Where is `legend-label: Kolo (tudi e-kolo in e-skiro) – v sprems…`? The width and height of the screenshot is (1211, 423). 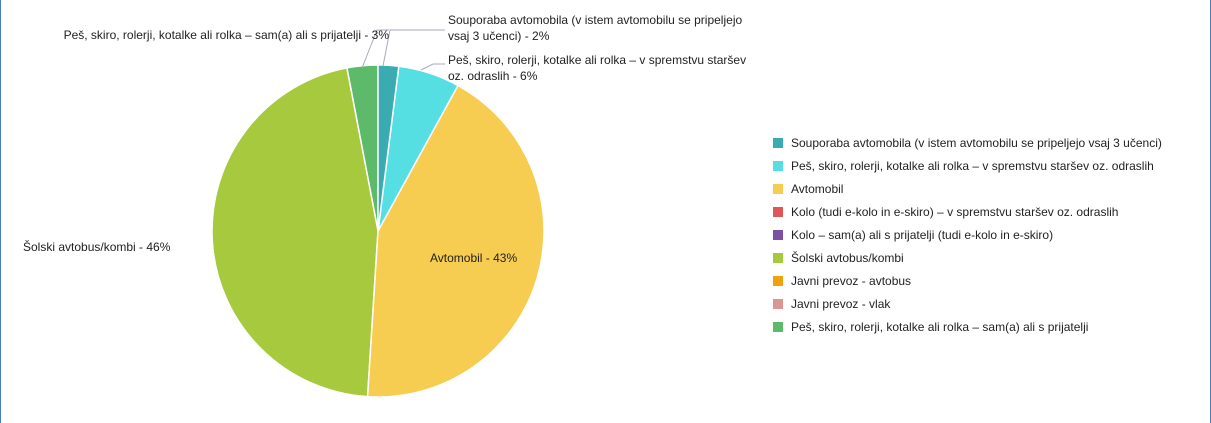 legend-label: Kolo (tudi e-kolo in e-skiro) – v sprems… is located at coordinates (955, 212).